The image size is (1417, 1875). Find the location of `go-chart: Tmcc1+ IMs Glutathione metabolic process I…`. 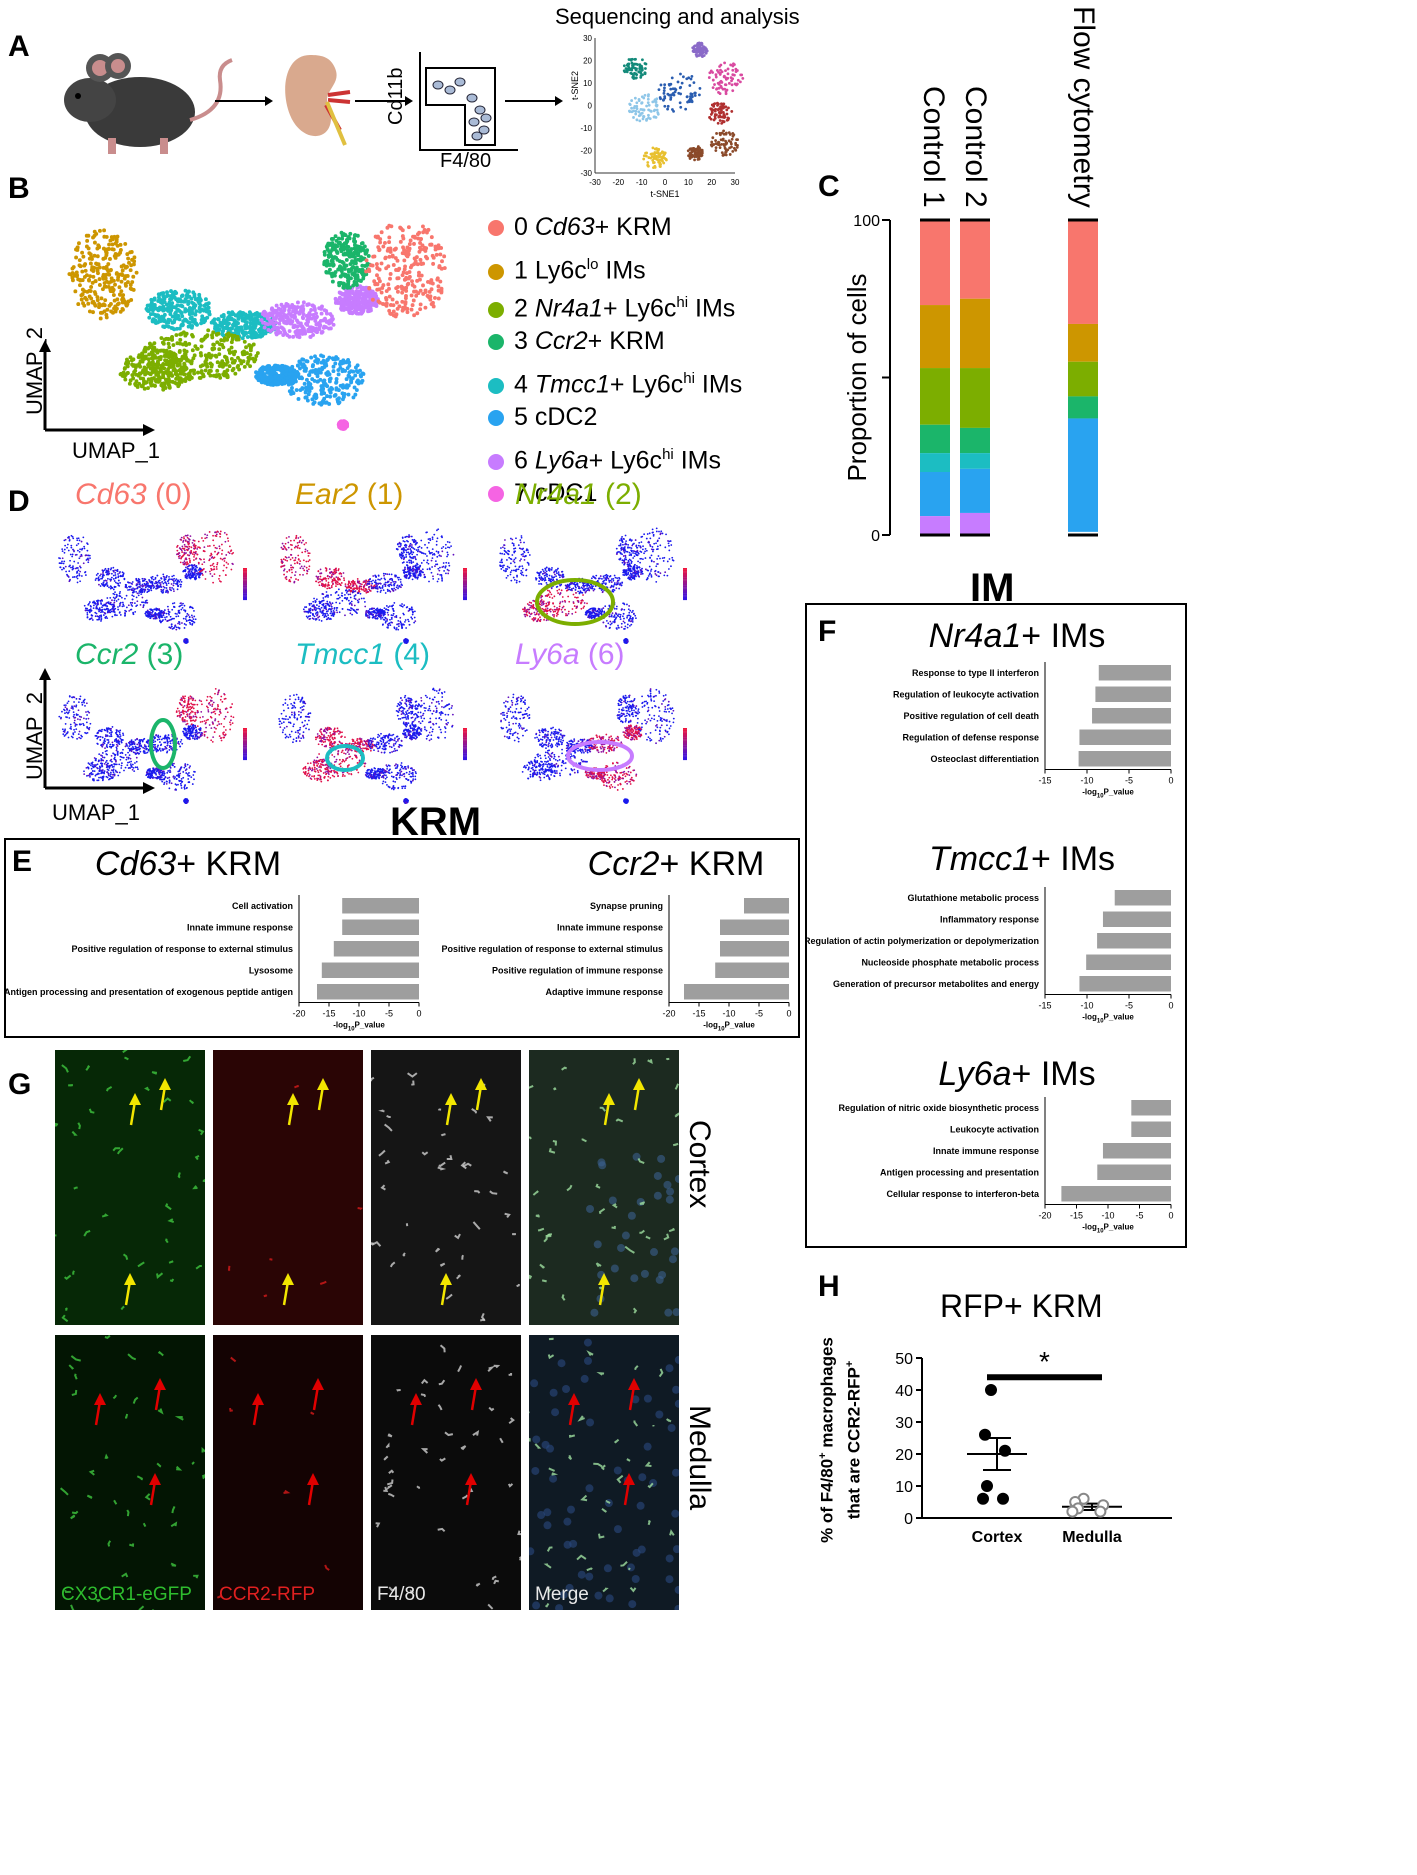

go-chart: Tmcc1+ IMs Glutathione metabolic process I… is located at coordinates (990, 932).